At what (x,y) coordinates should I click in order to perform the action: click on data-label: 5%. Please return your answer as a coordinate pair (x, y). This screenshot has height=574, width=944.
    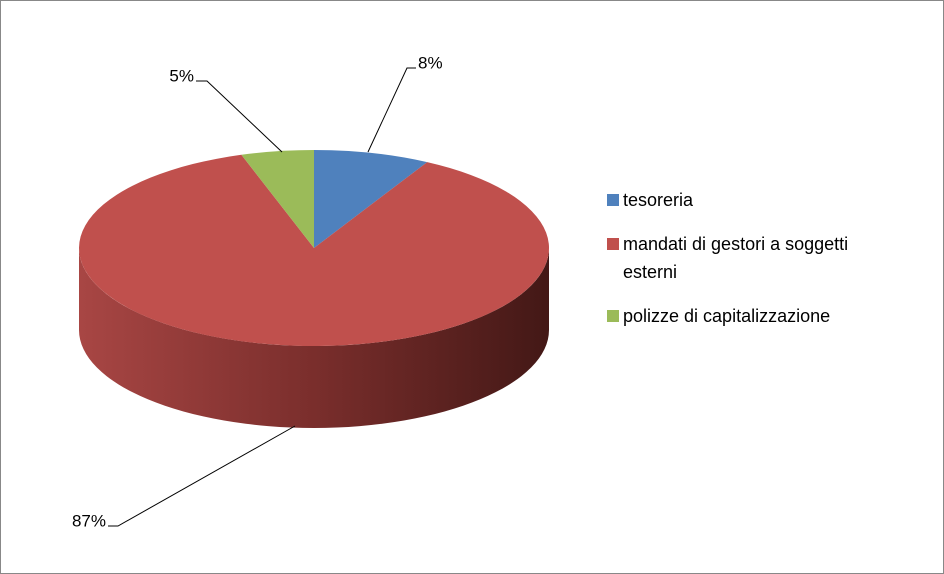
    Looking at the image, I should click on (181, 75).